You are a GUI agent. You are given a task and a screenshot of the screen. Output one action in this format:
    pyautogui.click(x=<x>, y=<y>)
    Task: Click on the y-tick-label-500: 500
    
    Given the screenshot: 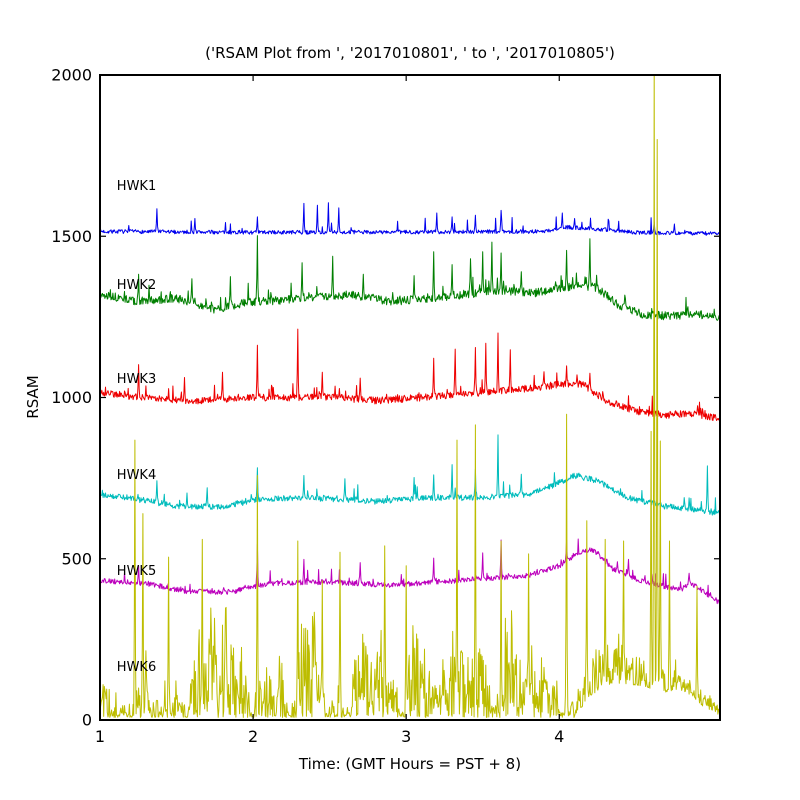 What is the action you would take?
    pyautogui.click(x=76, y=558)
    